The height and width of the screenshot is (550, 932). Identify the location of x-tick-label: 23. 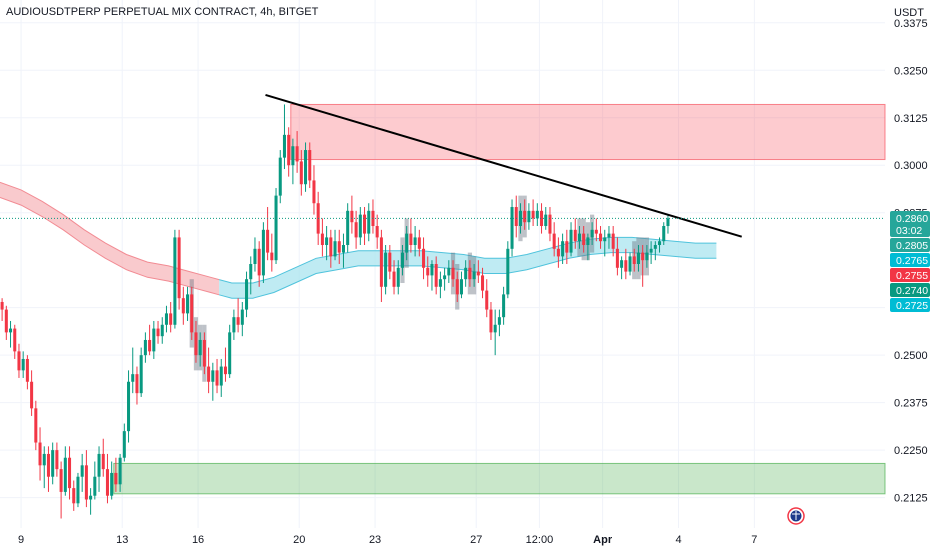
(375, 540).